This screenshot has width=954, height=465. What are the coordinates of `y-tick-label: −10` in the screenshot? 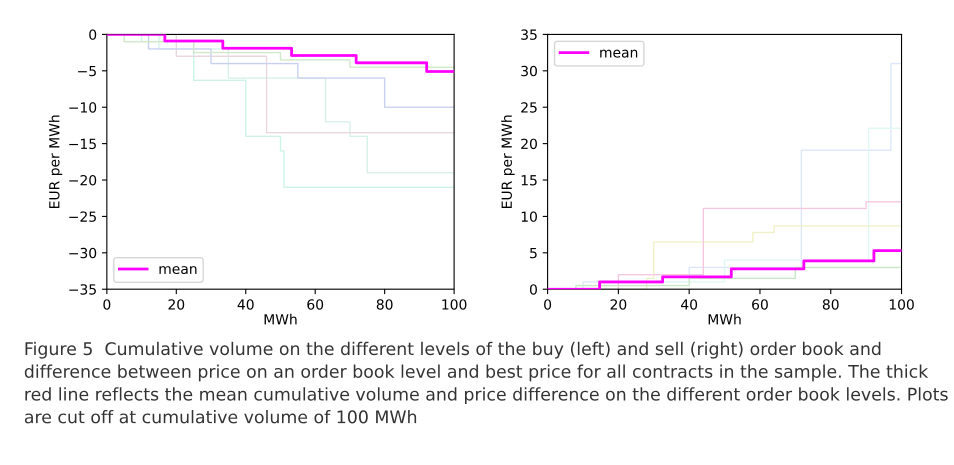 It's located at (82, 107).